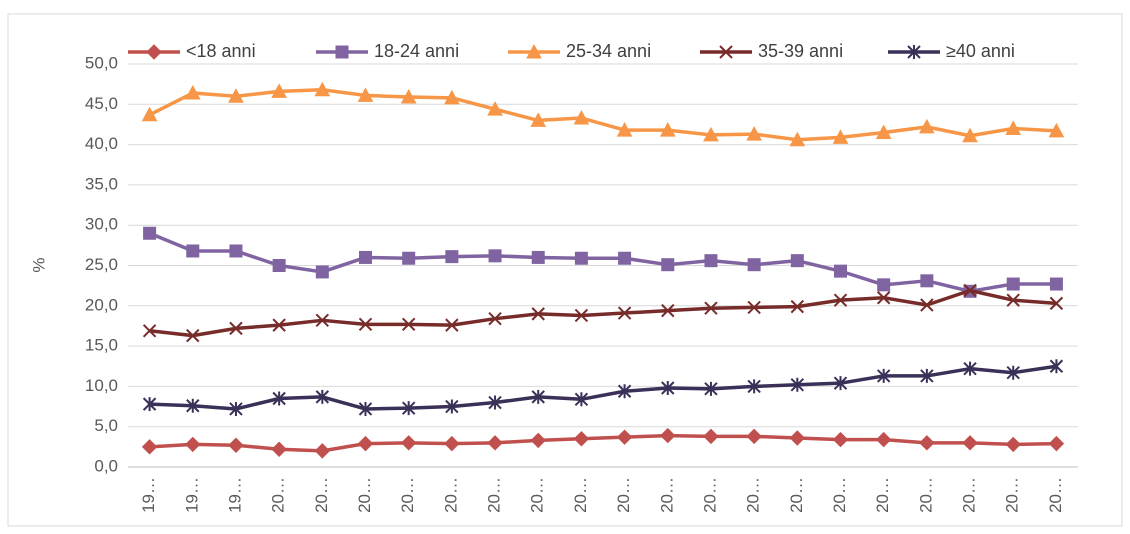 The height and width of the screenshot is (534, 1130). What do you see at coordinates (101, 345) in the screenshot?
I see `y-tick-label: 15,0` at bounding box center [101, 345].